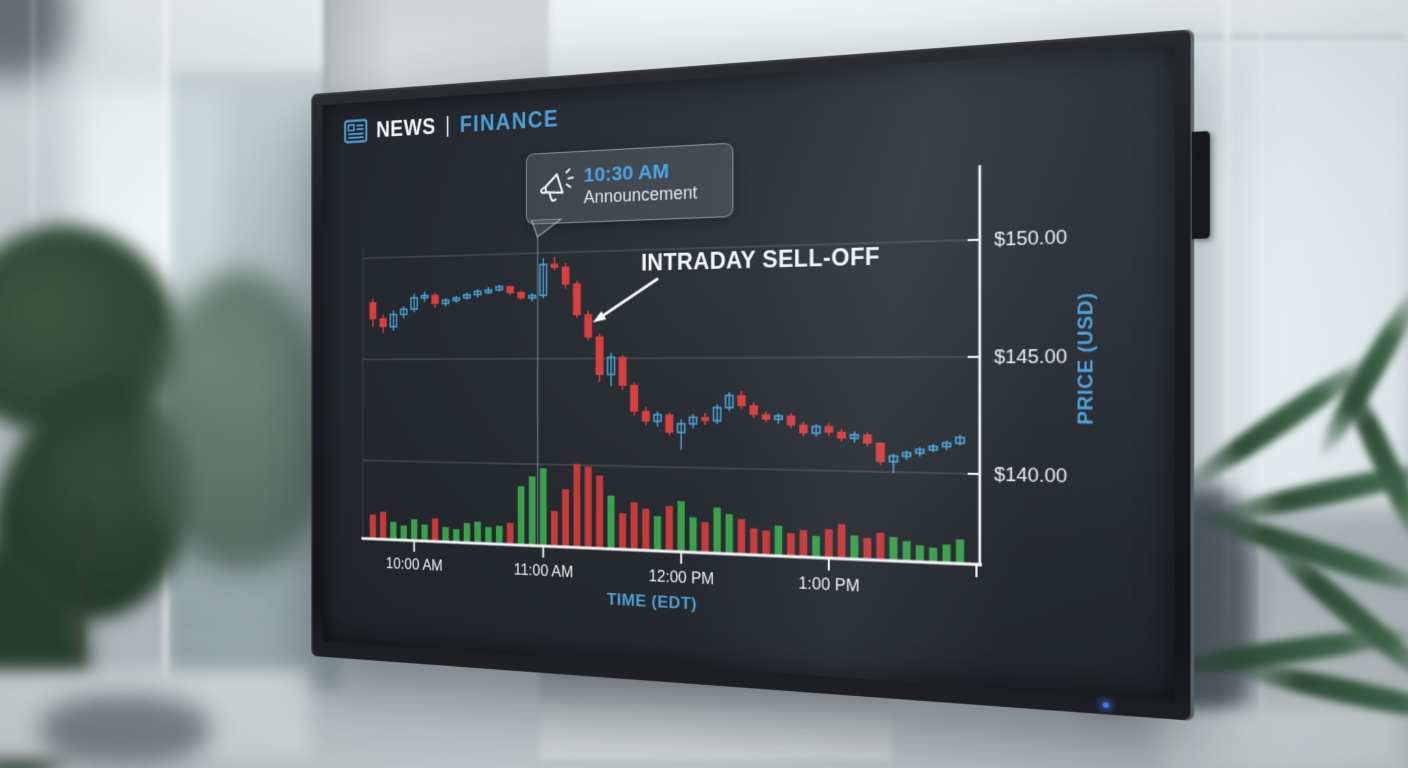 The width and height of the screenshot is (1408, 768). I want to click on ceiling-joint-line, so click(1285, 37).